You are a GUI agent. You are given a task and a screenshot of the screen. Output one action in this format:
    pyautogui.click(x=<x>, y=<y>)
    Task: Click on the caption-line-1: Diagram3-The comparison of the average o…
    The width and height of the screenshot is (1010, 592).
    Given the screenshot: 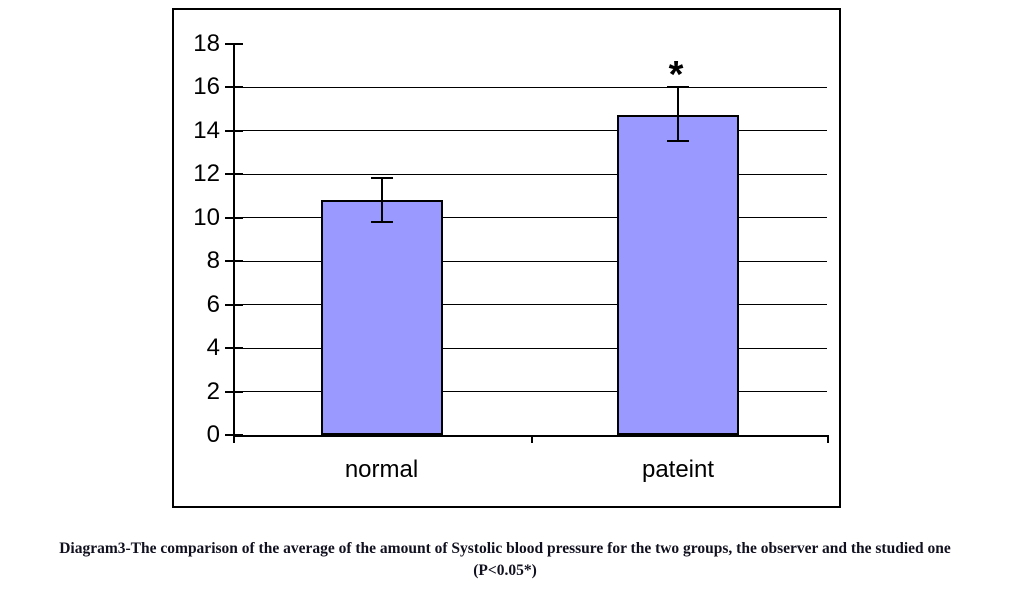 What is the action you would take?
    pyautogui.click(x=505, y=548)
    